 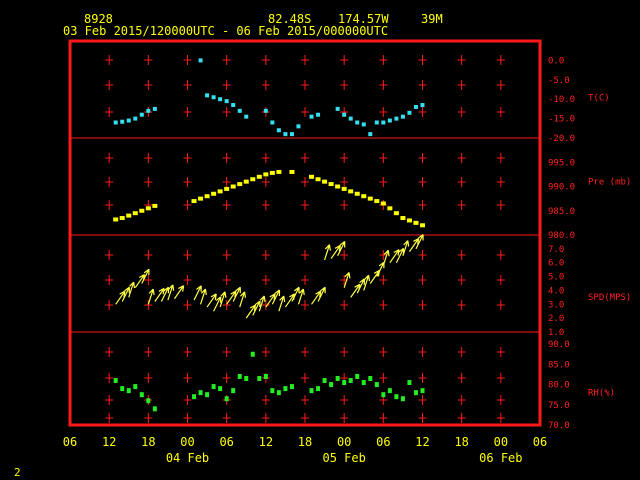 What do you see at coordinates (187, 458) in the screenshot?
I see `x-day-label: 04 Feb` at bounding box center [187, 458].